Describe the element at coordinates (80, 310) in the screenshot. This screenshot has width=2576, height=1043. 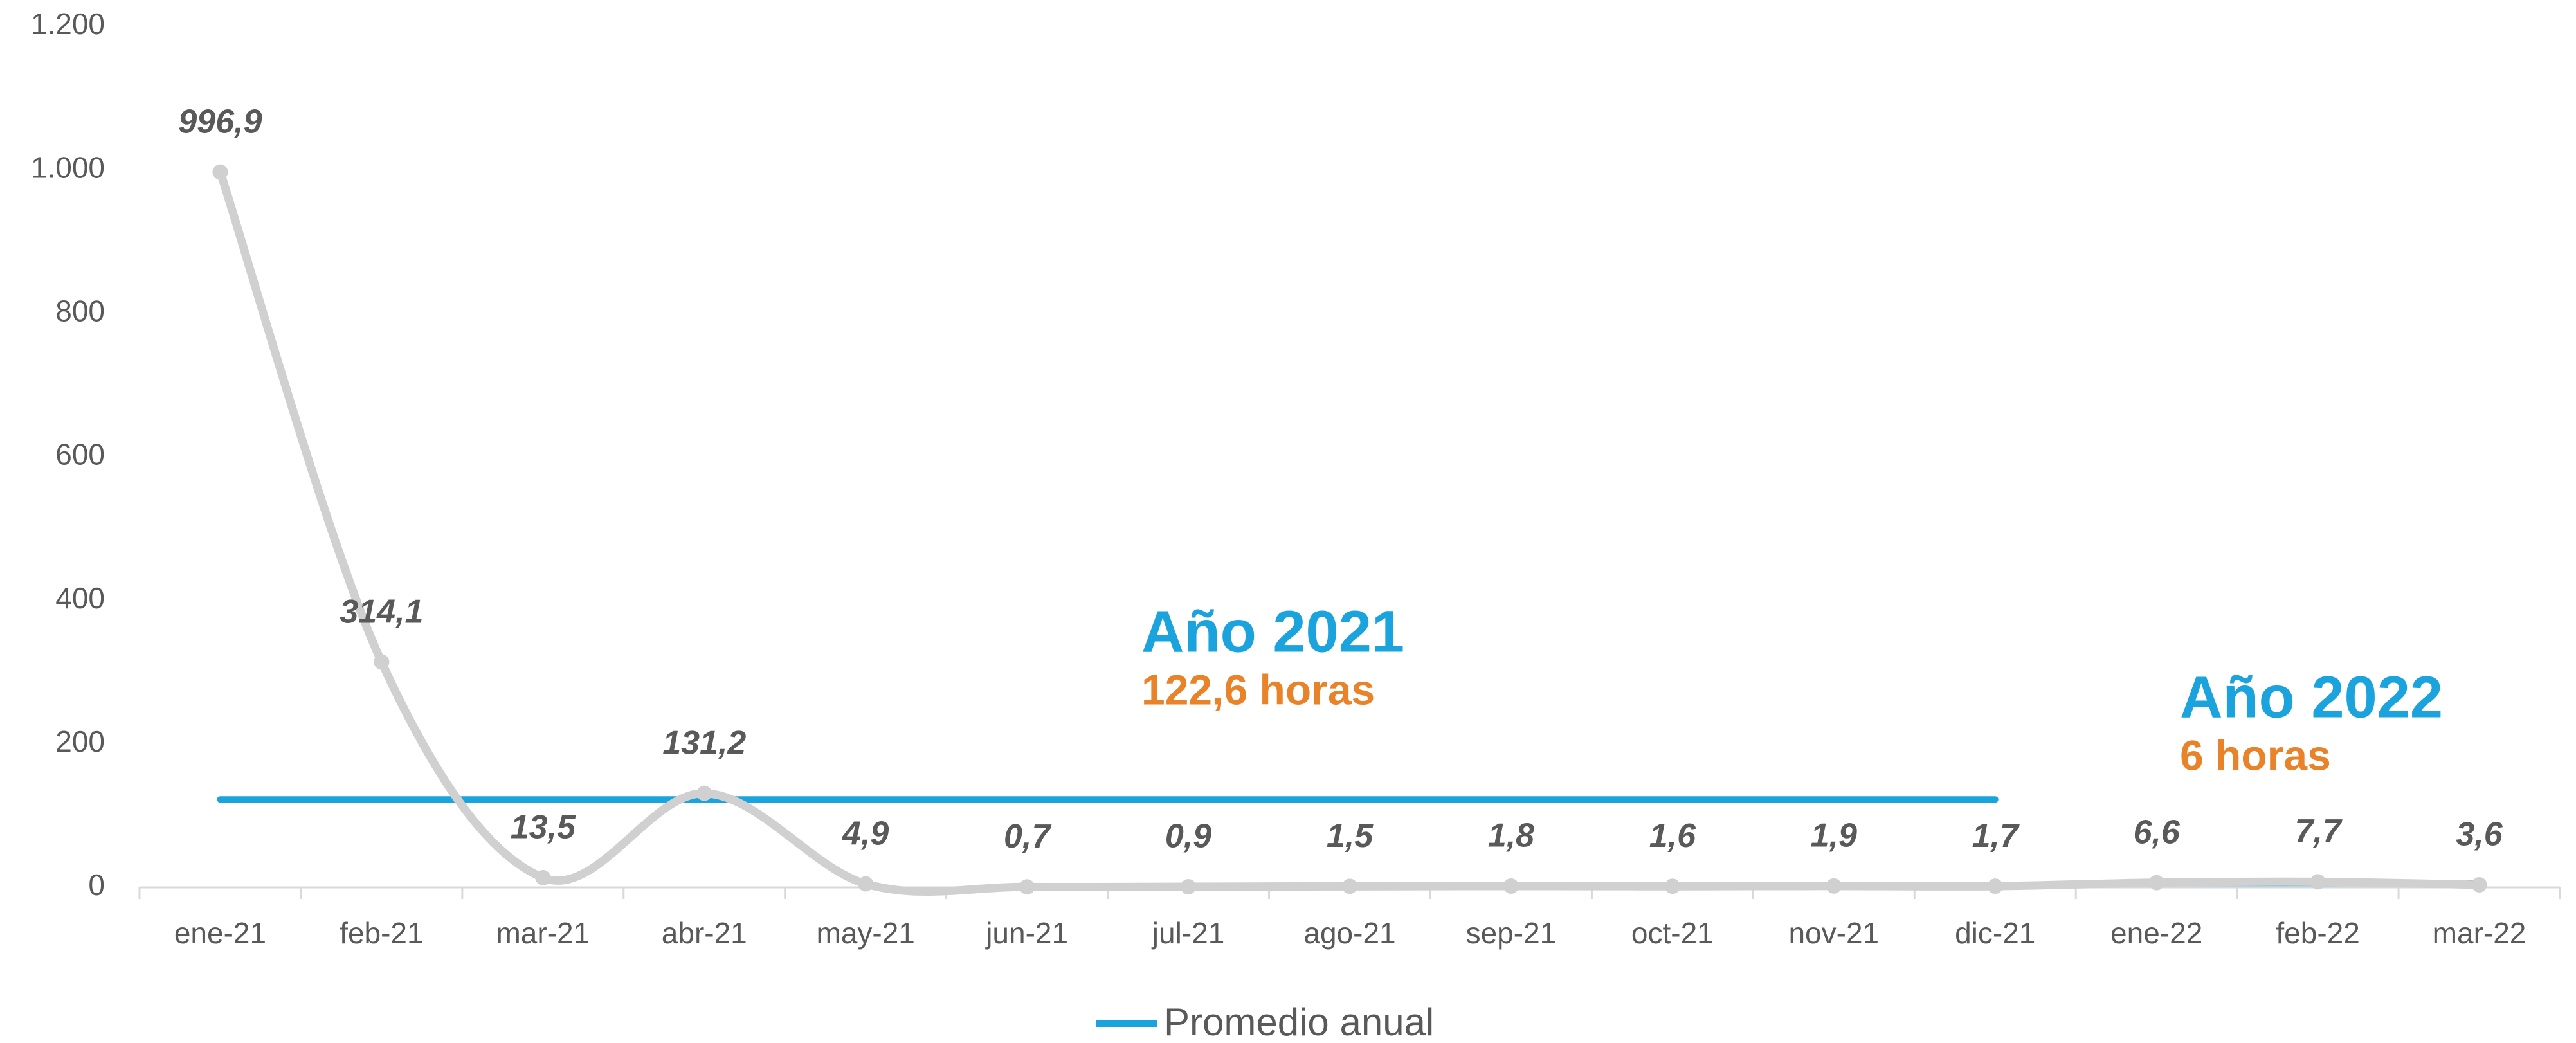
I see `y-tick-label: 800` at that location.